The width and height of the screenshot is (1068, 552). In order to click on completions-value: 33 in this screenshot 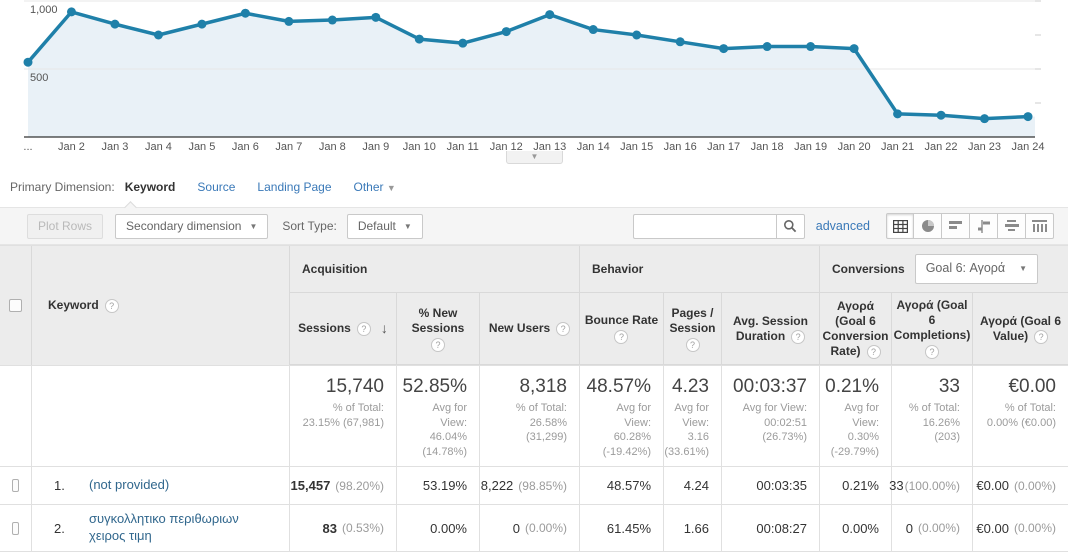, I will do `click(896, 486)`.